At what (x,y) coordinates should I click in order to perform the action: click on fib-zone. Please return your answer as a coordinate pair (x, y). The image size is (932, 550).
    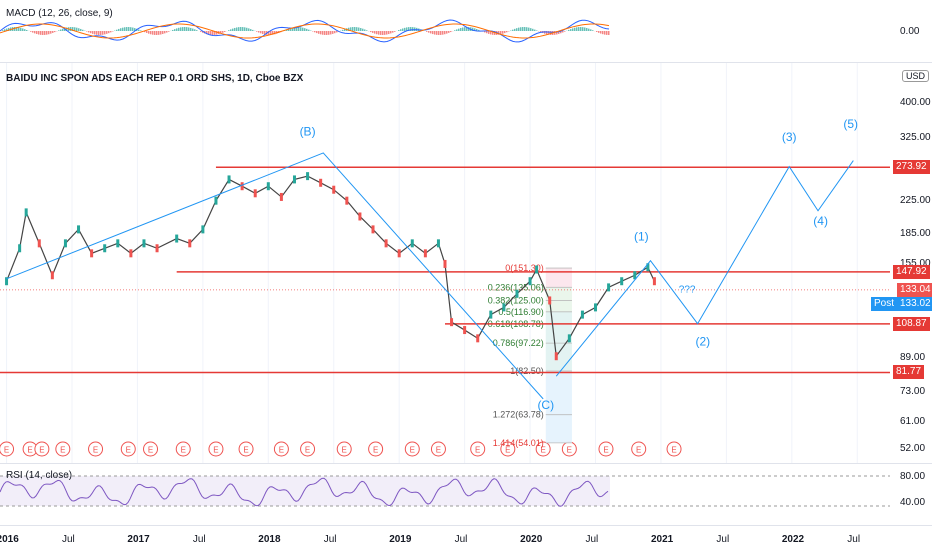
    Looking at the image, I should click on (558, 306).